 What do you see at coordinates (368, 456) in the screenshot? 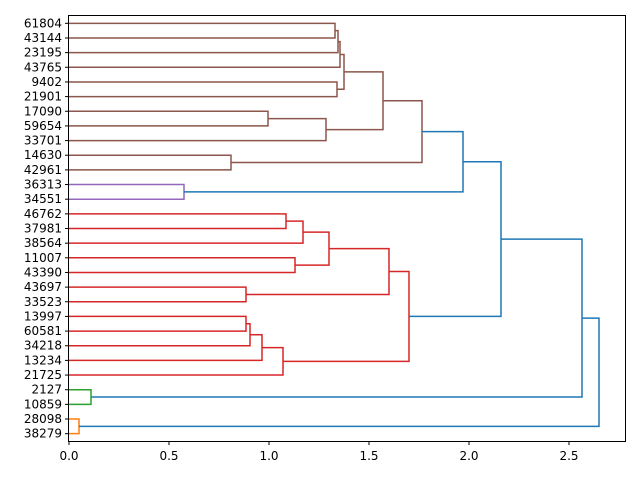
I see `x-tick-label: 1.5` at bounding box center [368, 456].